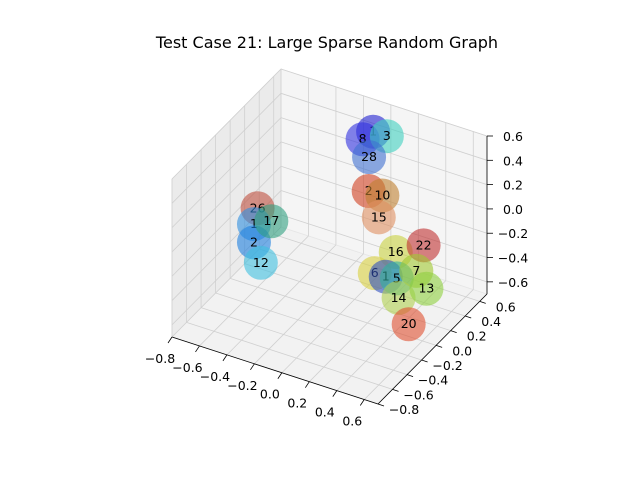 The image size is (640, 480). I want to click on node: 22, so click(423, 245).